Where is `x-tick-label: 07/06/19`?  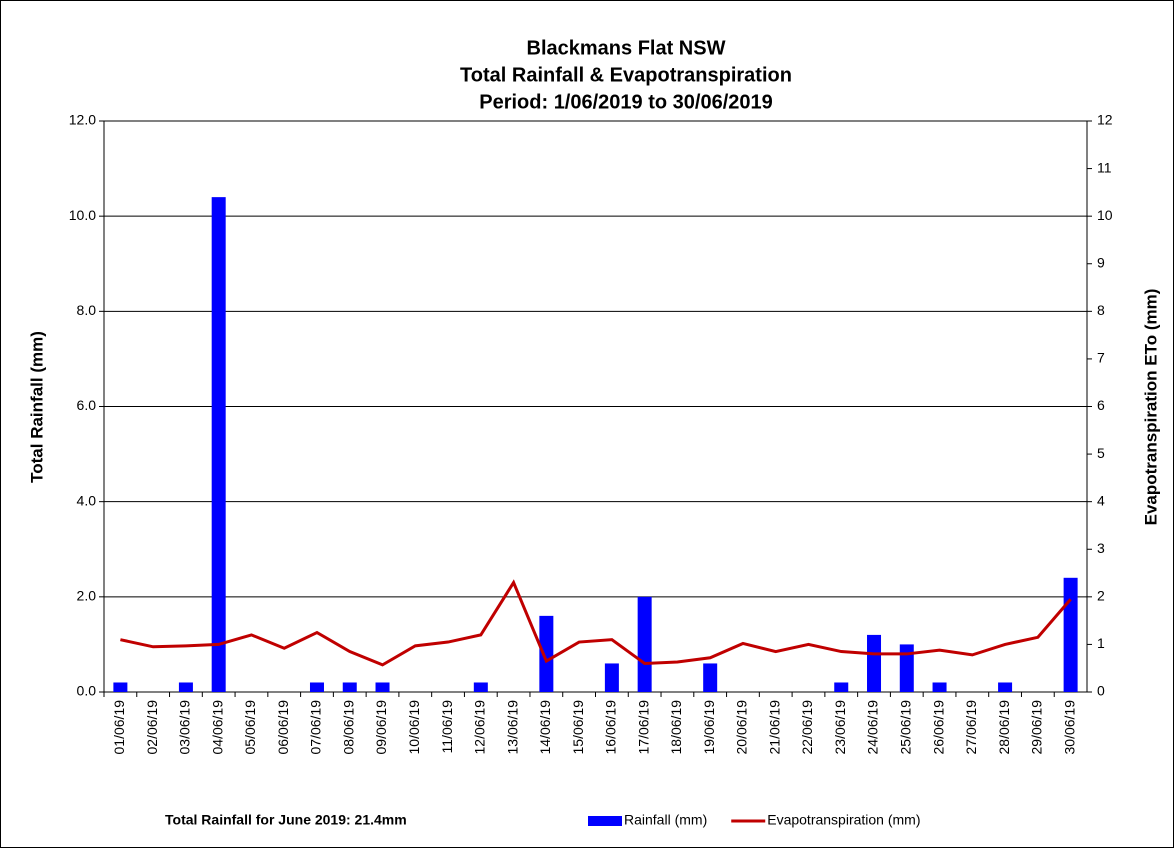 x-tick-label: 07/06/19 is located at coordinates (316, 727).